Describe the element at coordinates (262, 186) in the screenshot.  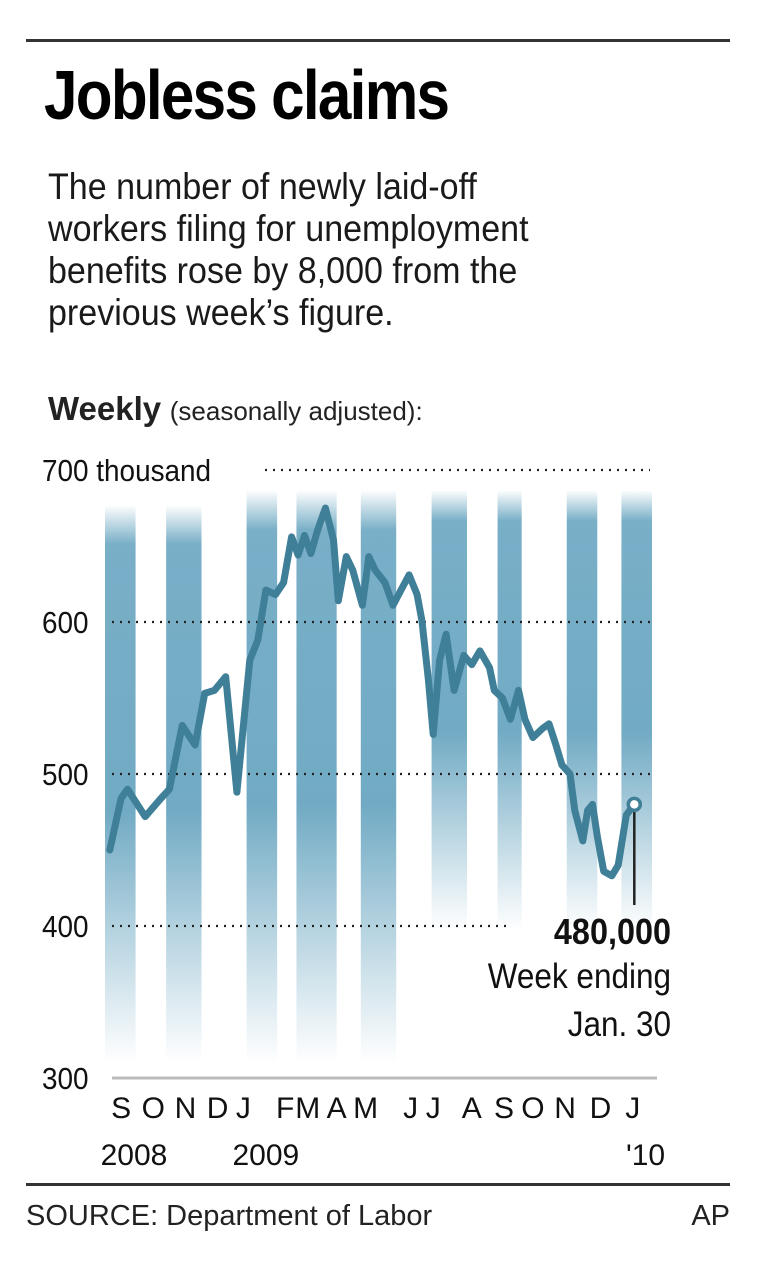
I see `subtitle-line: The number of newly laid-off` at that location.